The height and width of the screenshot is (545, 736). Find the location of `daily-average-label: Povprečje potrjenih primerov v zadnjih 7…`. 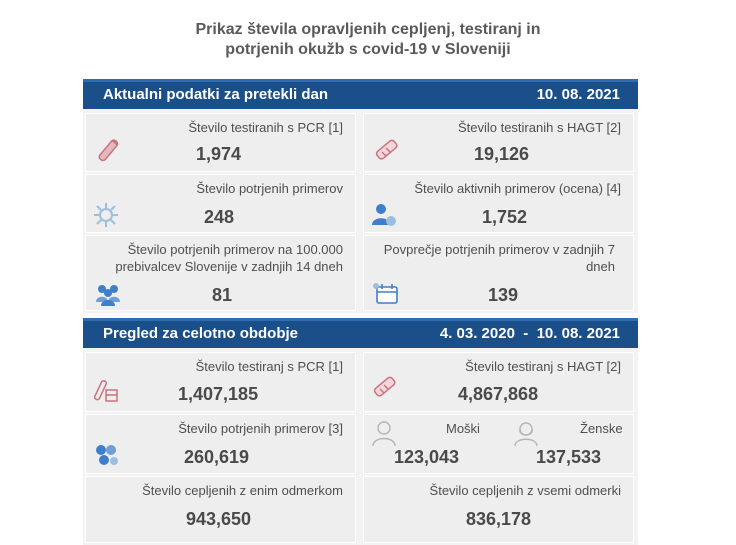

daily-average-label: Povprečje potrjenih primerov v zadnjih 7… is located at coordinates (499, 258).